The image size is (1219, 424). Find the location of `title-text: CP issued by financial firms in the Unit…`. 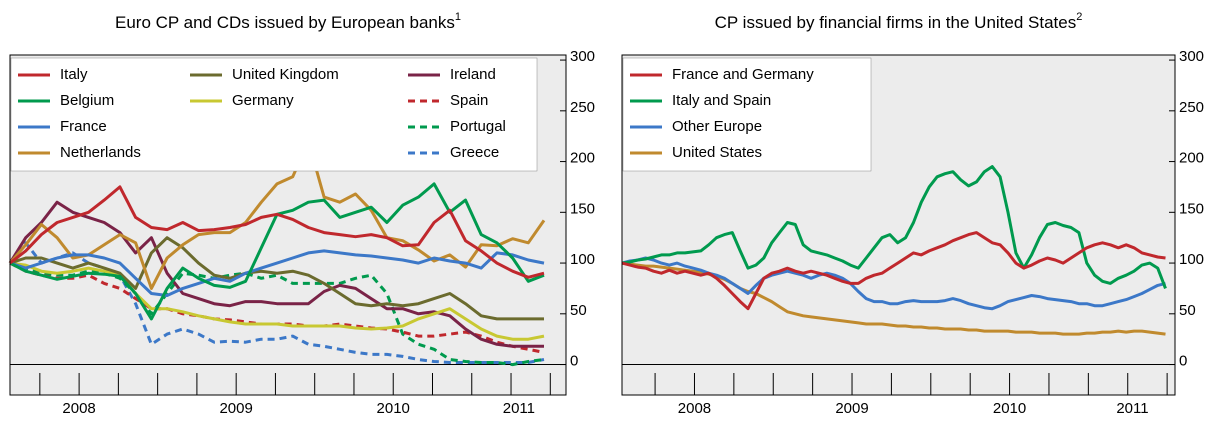

title-text: CP issued by financial firms in the Unit… is located at coordinates (896, 22).